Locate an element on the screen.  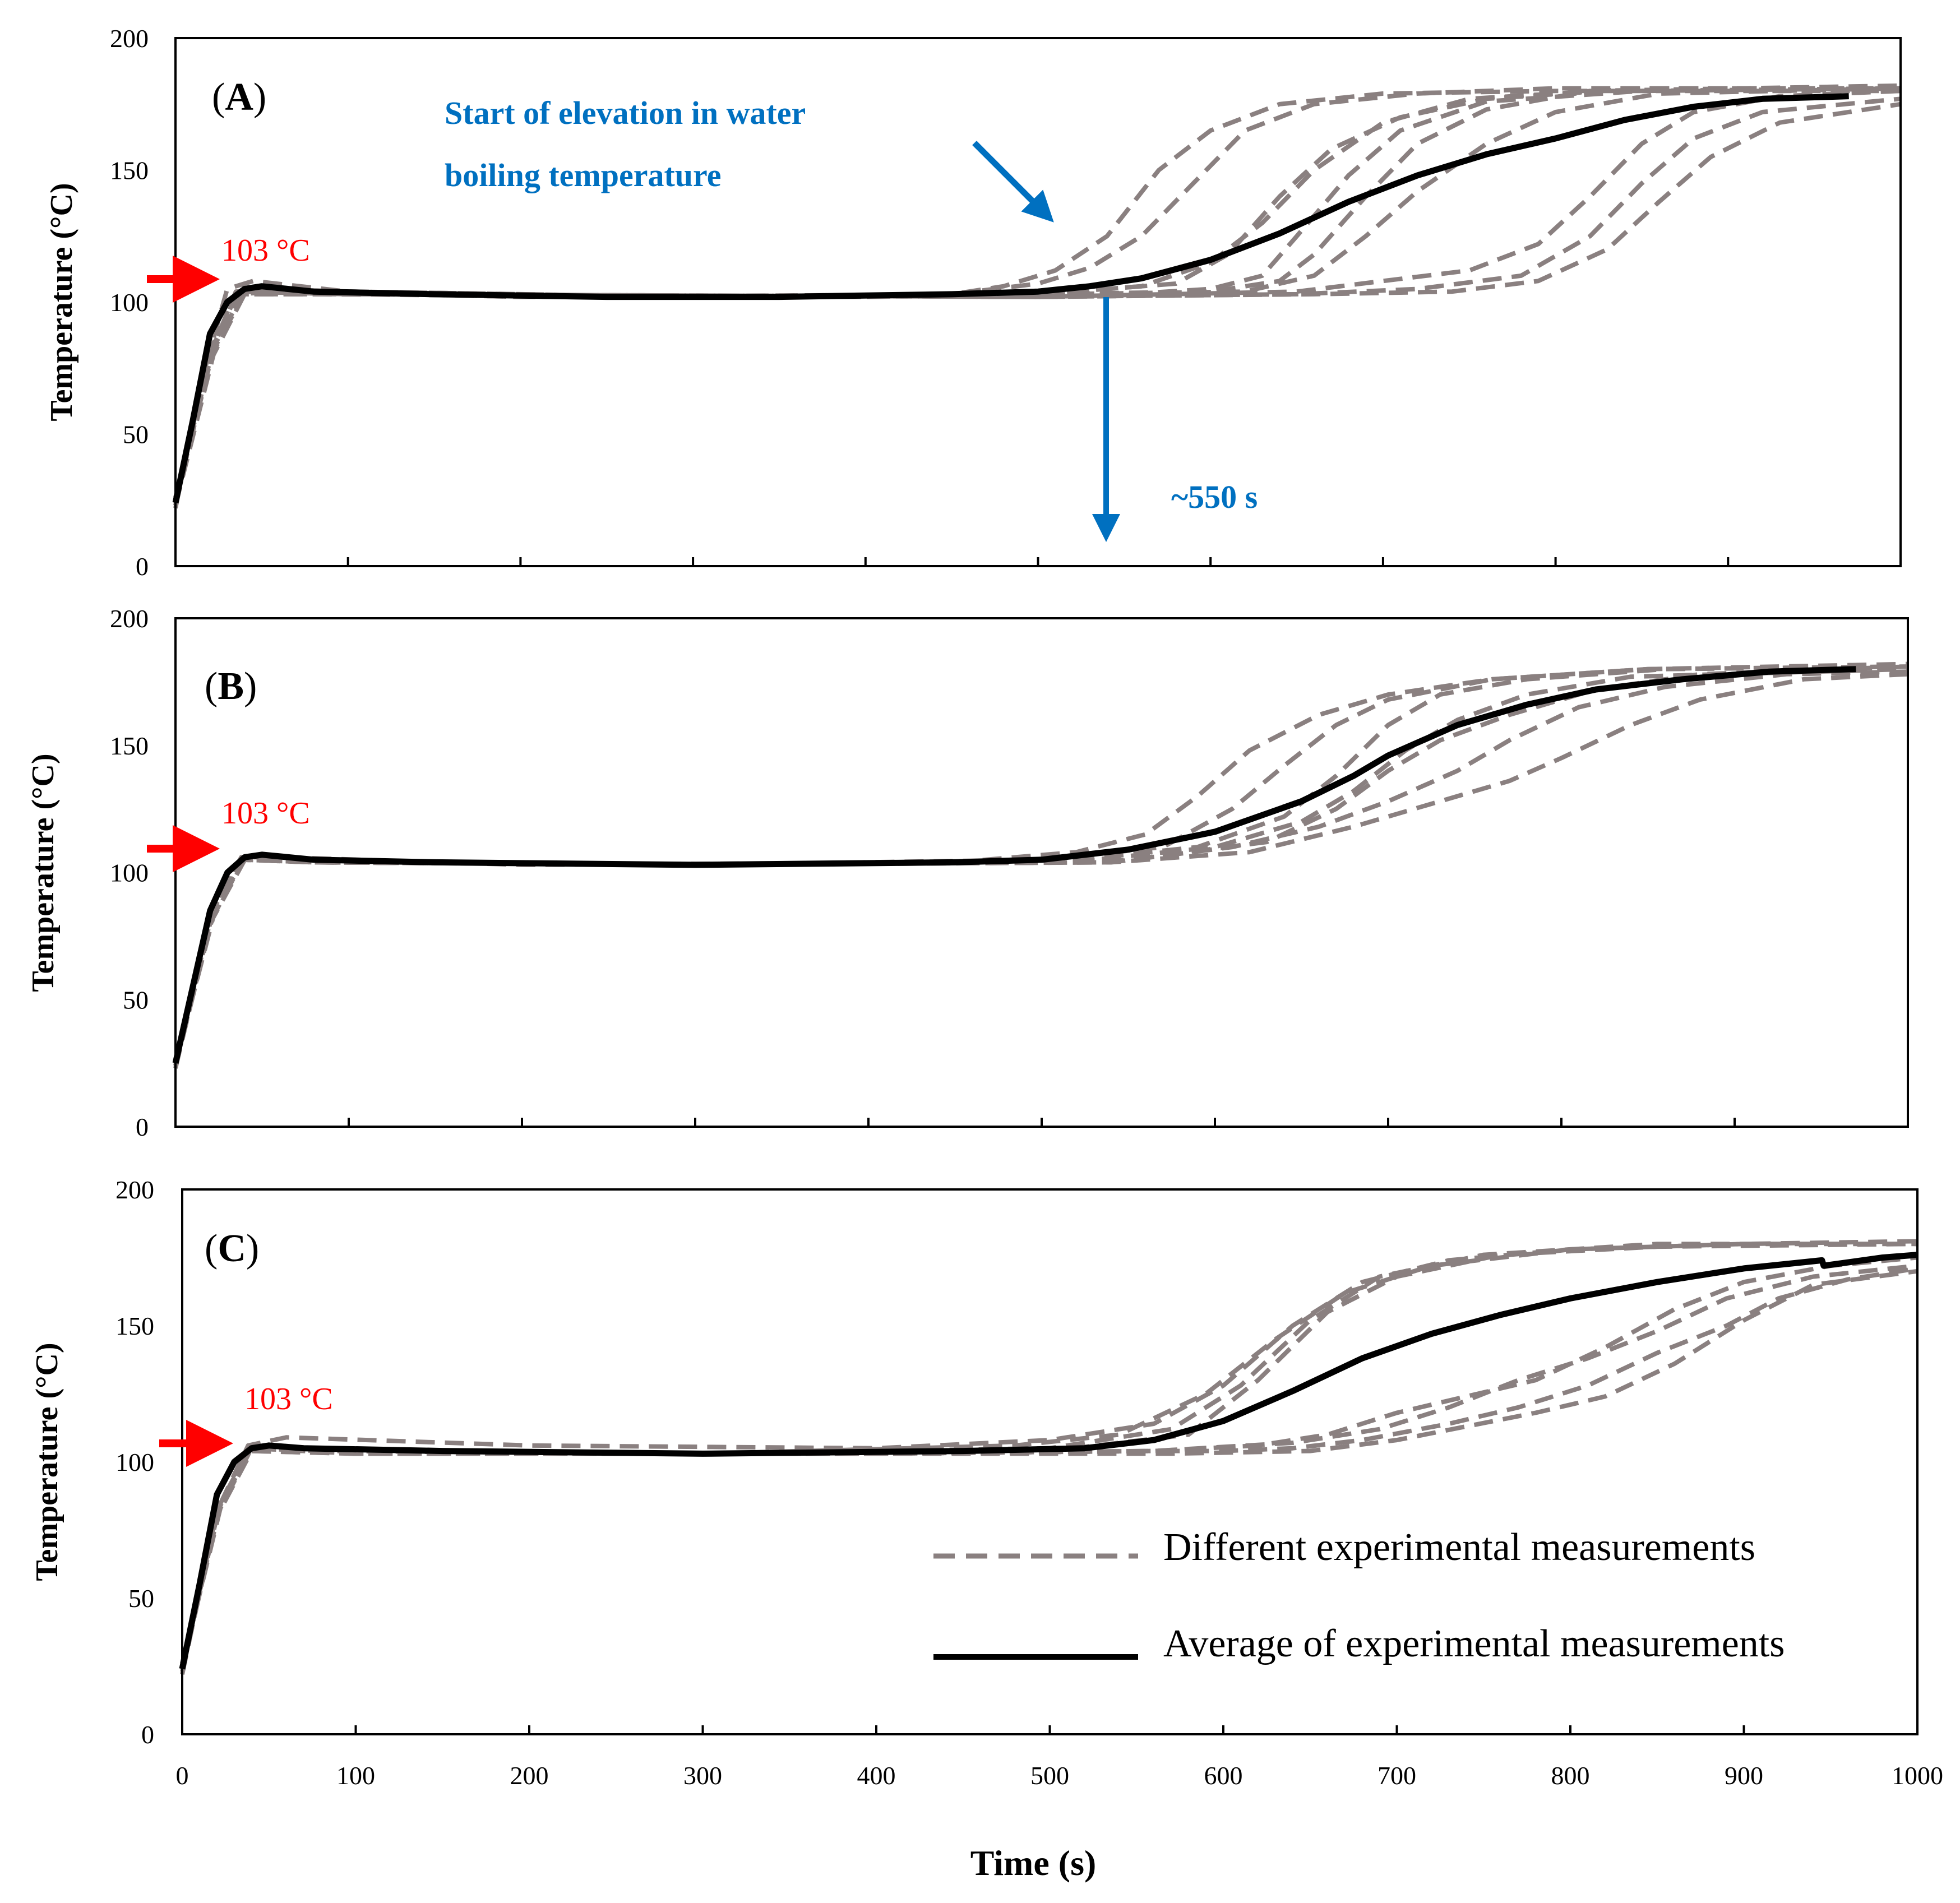
x-tick-label: 600 is located at coordinates (1223, 1775).